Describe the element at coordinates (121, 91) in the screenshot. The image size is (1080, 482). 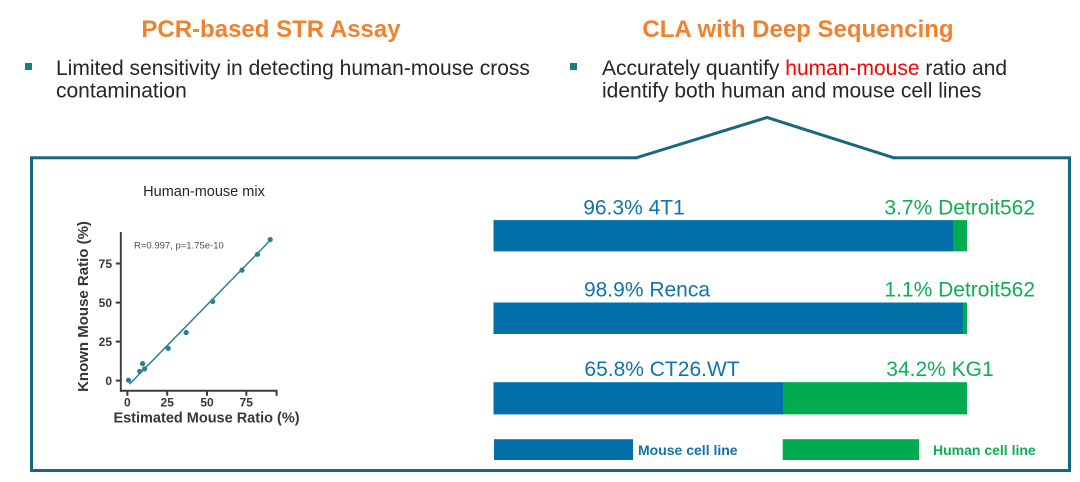
I see `svg-text: contamination` at that location.